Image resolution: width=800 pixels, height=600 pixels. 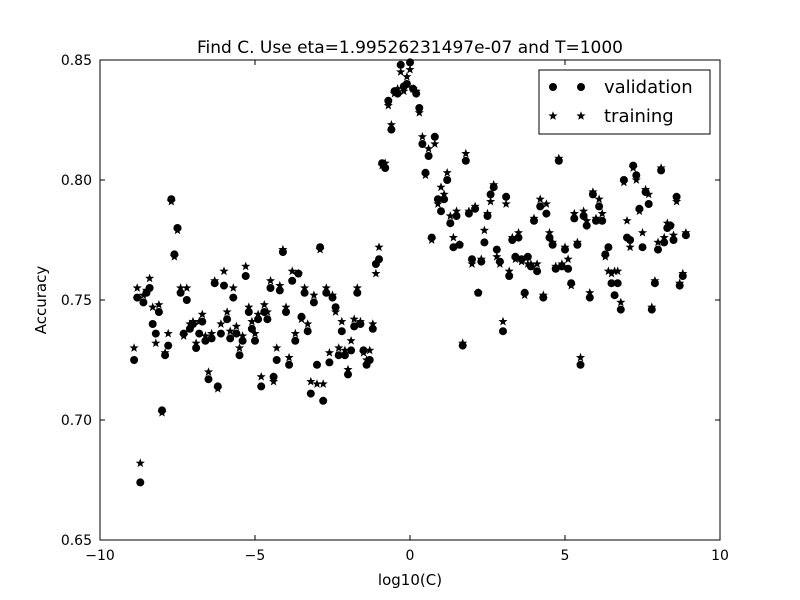 What do you see at coordinates (648, 87) in the screenshot?
I see `legend-label: validation` at bounding box center [648, 87].